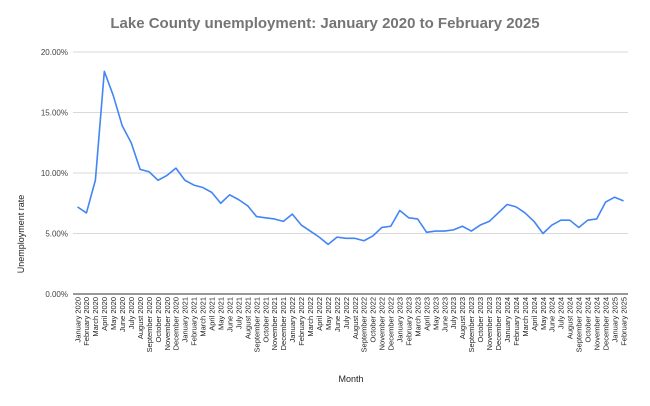  Describe the element at coordinates (238, 313) in the screenshot. I see `x-tick-label: July 2021` at that location.